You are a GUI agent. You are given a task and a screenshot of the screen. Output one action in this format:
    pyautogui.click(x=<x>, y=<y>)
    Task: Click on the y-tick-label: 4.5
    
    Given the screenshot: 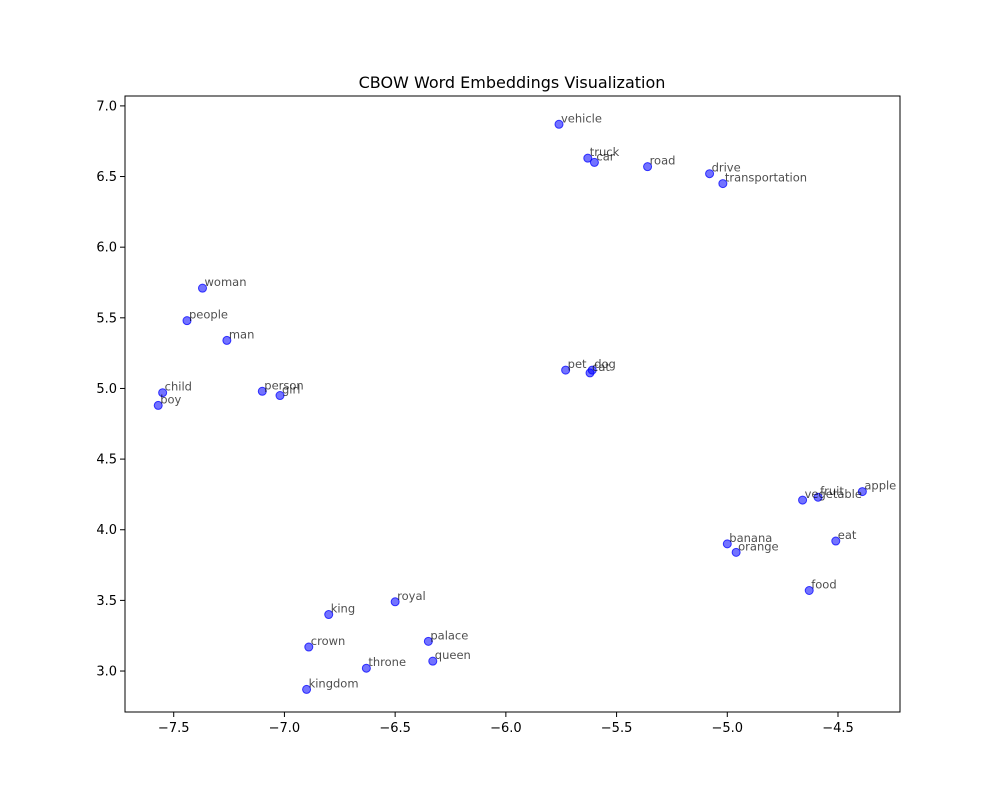 What is the action you would take?
    pyautogui.click(x=106, y=460)
    